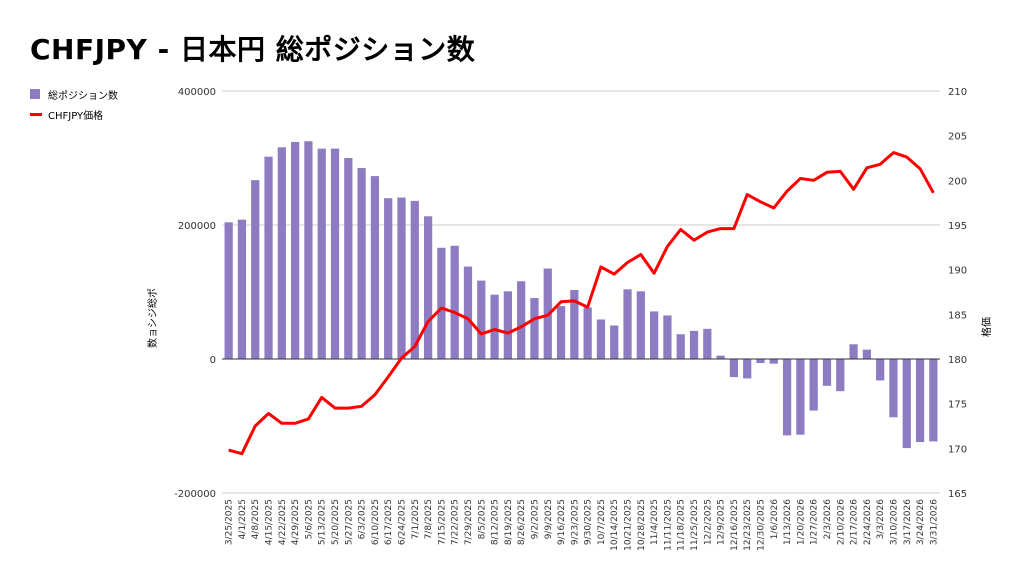  What do you see at coordinates (496, 522) in the screenshot?
I see `x-tick-label: 8/12/2025` at bounding box center [496, 522].